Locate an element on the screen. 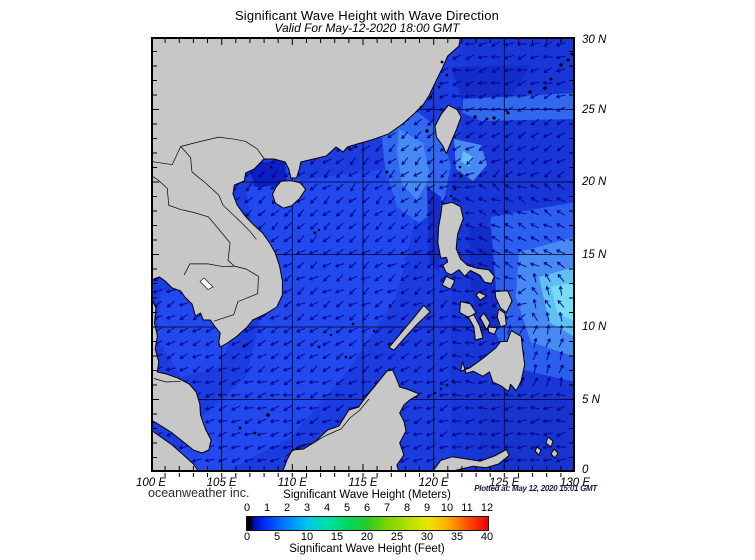  land-hainan is located at coordinates (289, 194).